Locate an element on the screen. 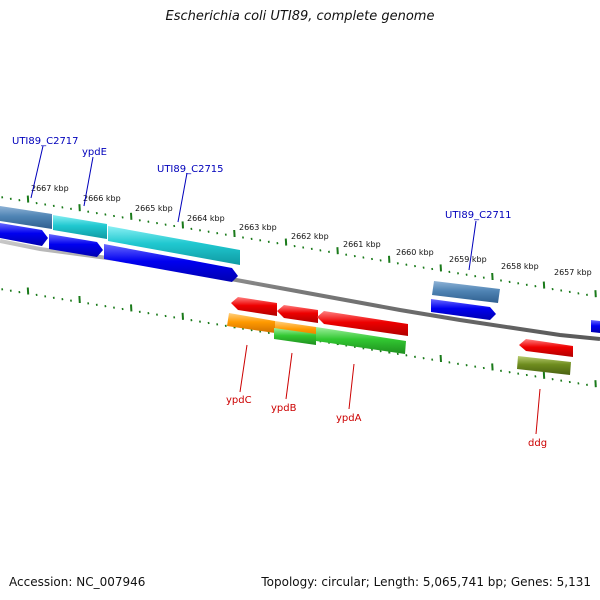 The width and height of the screenshot is (600, 600). ruler-label: 2664 kbp is located at coordinates (206, 218).